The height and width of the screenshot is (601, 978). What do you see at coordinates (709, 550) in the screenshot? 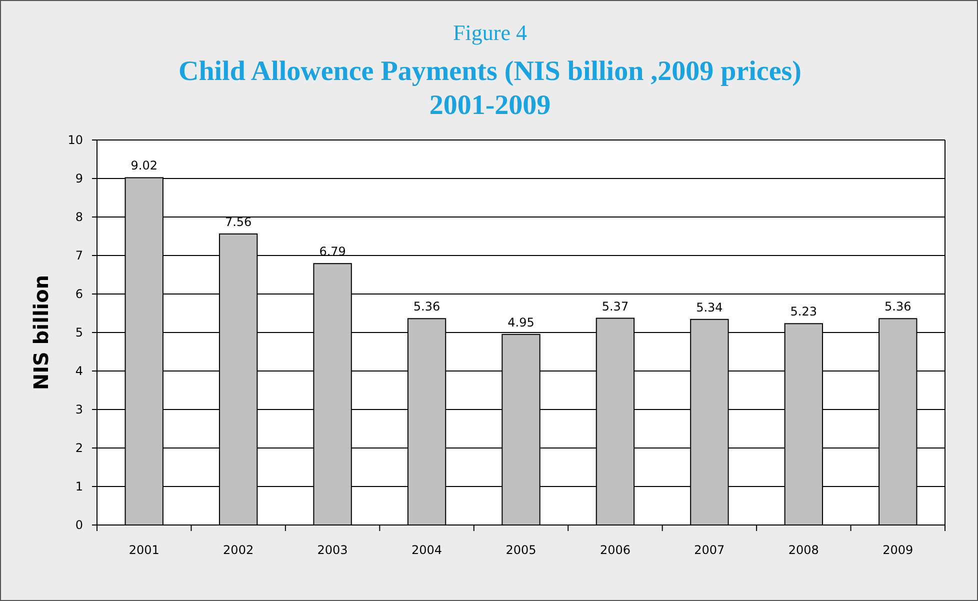
I see `x-tick-label: 2007` at bounding box center [709, 550].